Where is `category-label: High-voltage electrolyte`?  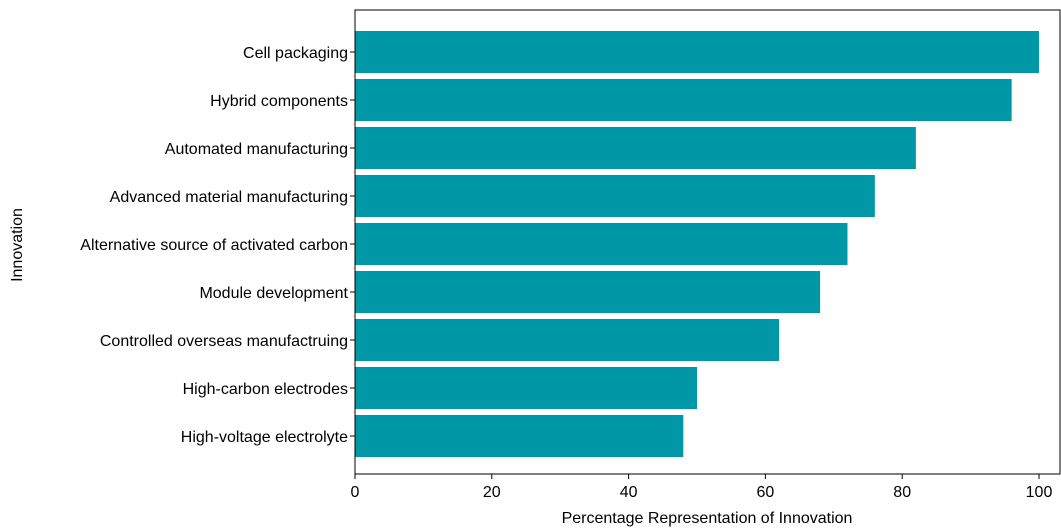 category-label: High-voltage electrolyte is located at coordinates (264, 437).